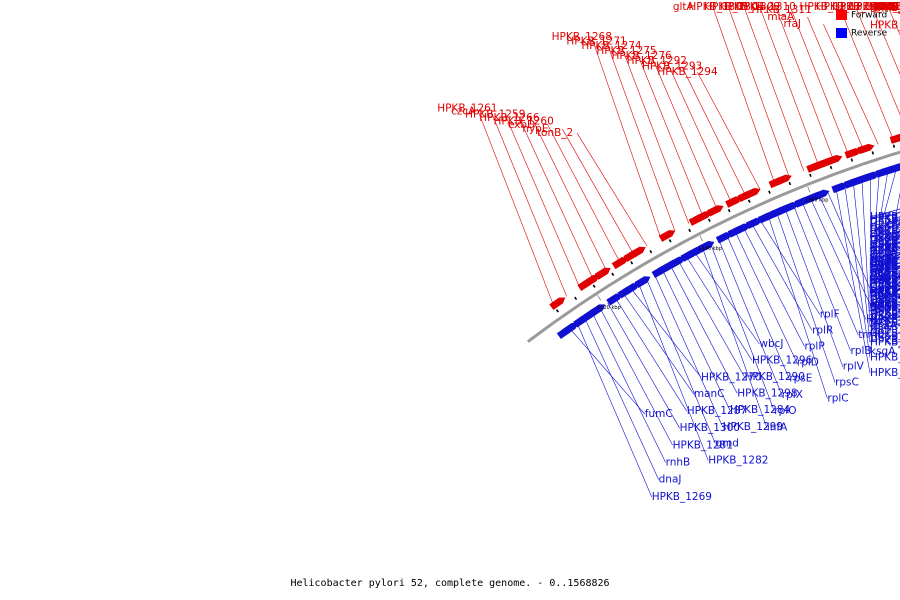 The height and width of the screenshot is (600, 900). I want to click on reverse-gene-label: HPKB_1324, so click(885, 320).